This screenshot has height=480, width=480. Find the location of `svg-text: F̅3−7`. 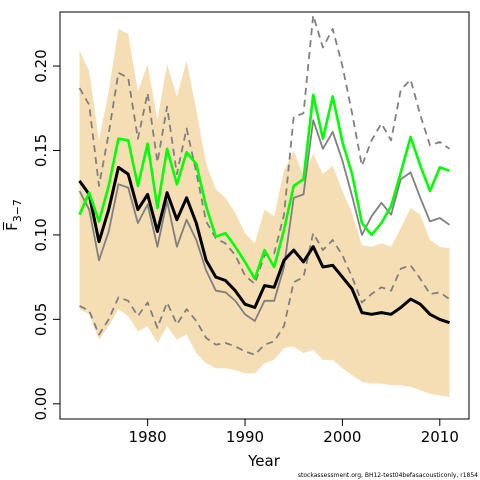

svg-text: F̅3−7 is located at coordinates (13, 215).